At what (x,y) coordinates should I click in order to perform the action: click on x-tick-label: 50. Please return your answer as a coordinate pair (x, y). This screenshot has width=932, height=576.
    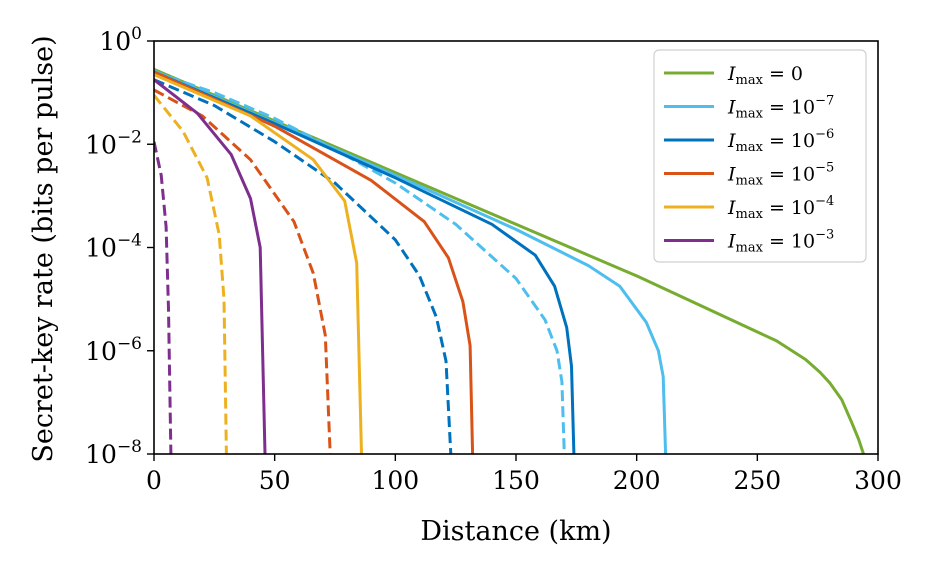
    Looking at the image, I should click on (275, 480).